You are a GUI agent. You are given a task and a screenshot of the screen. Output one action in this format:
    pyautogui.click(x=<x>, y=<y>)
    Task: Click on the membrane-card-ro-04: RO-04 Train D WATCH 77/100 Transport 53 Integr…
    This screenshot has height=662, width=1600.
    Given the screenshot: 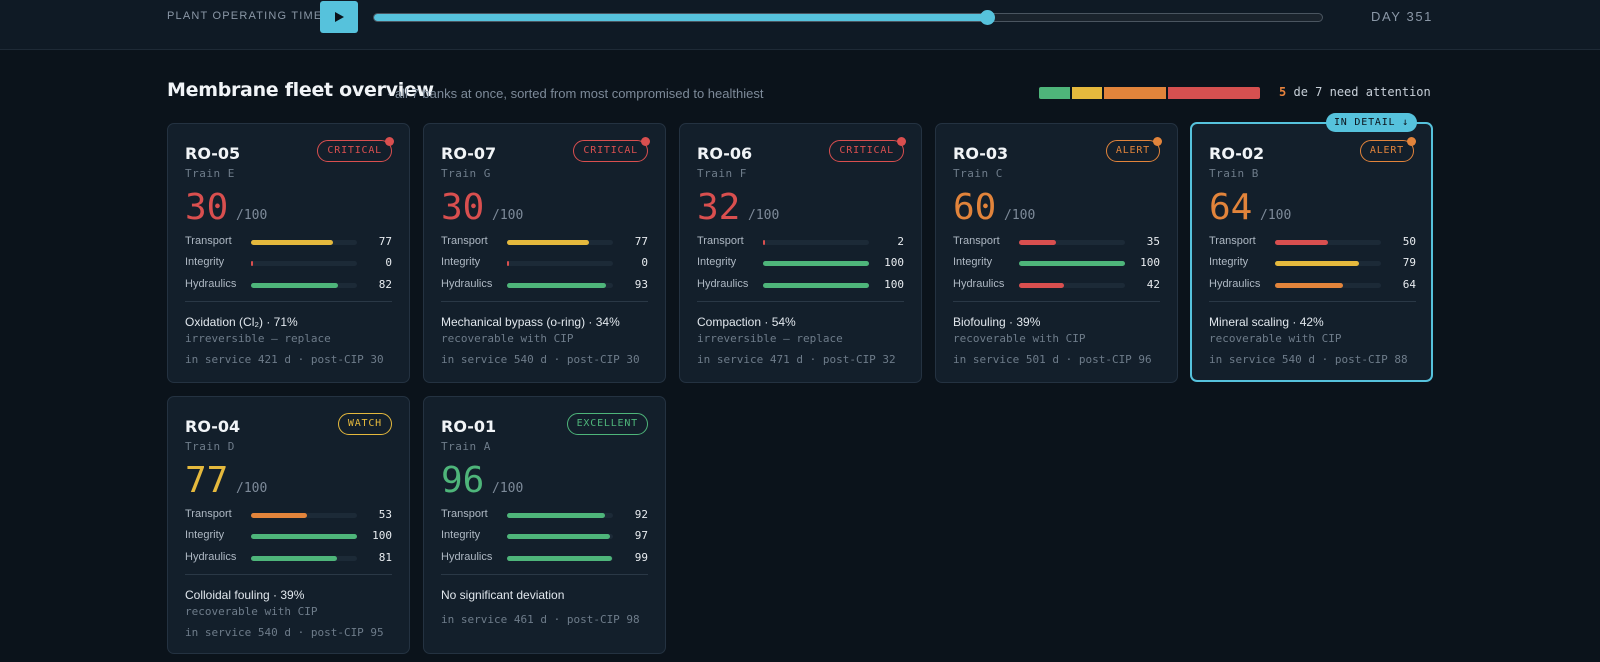 What is the action you would take?
    pyautogui.click(x=288, y=525)
    